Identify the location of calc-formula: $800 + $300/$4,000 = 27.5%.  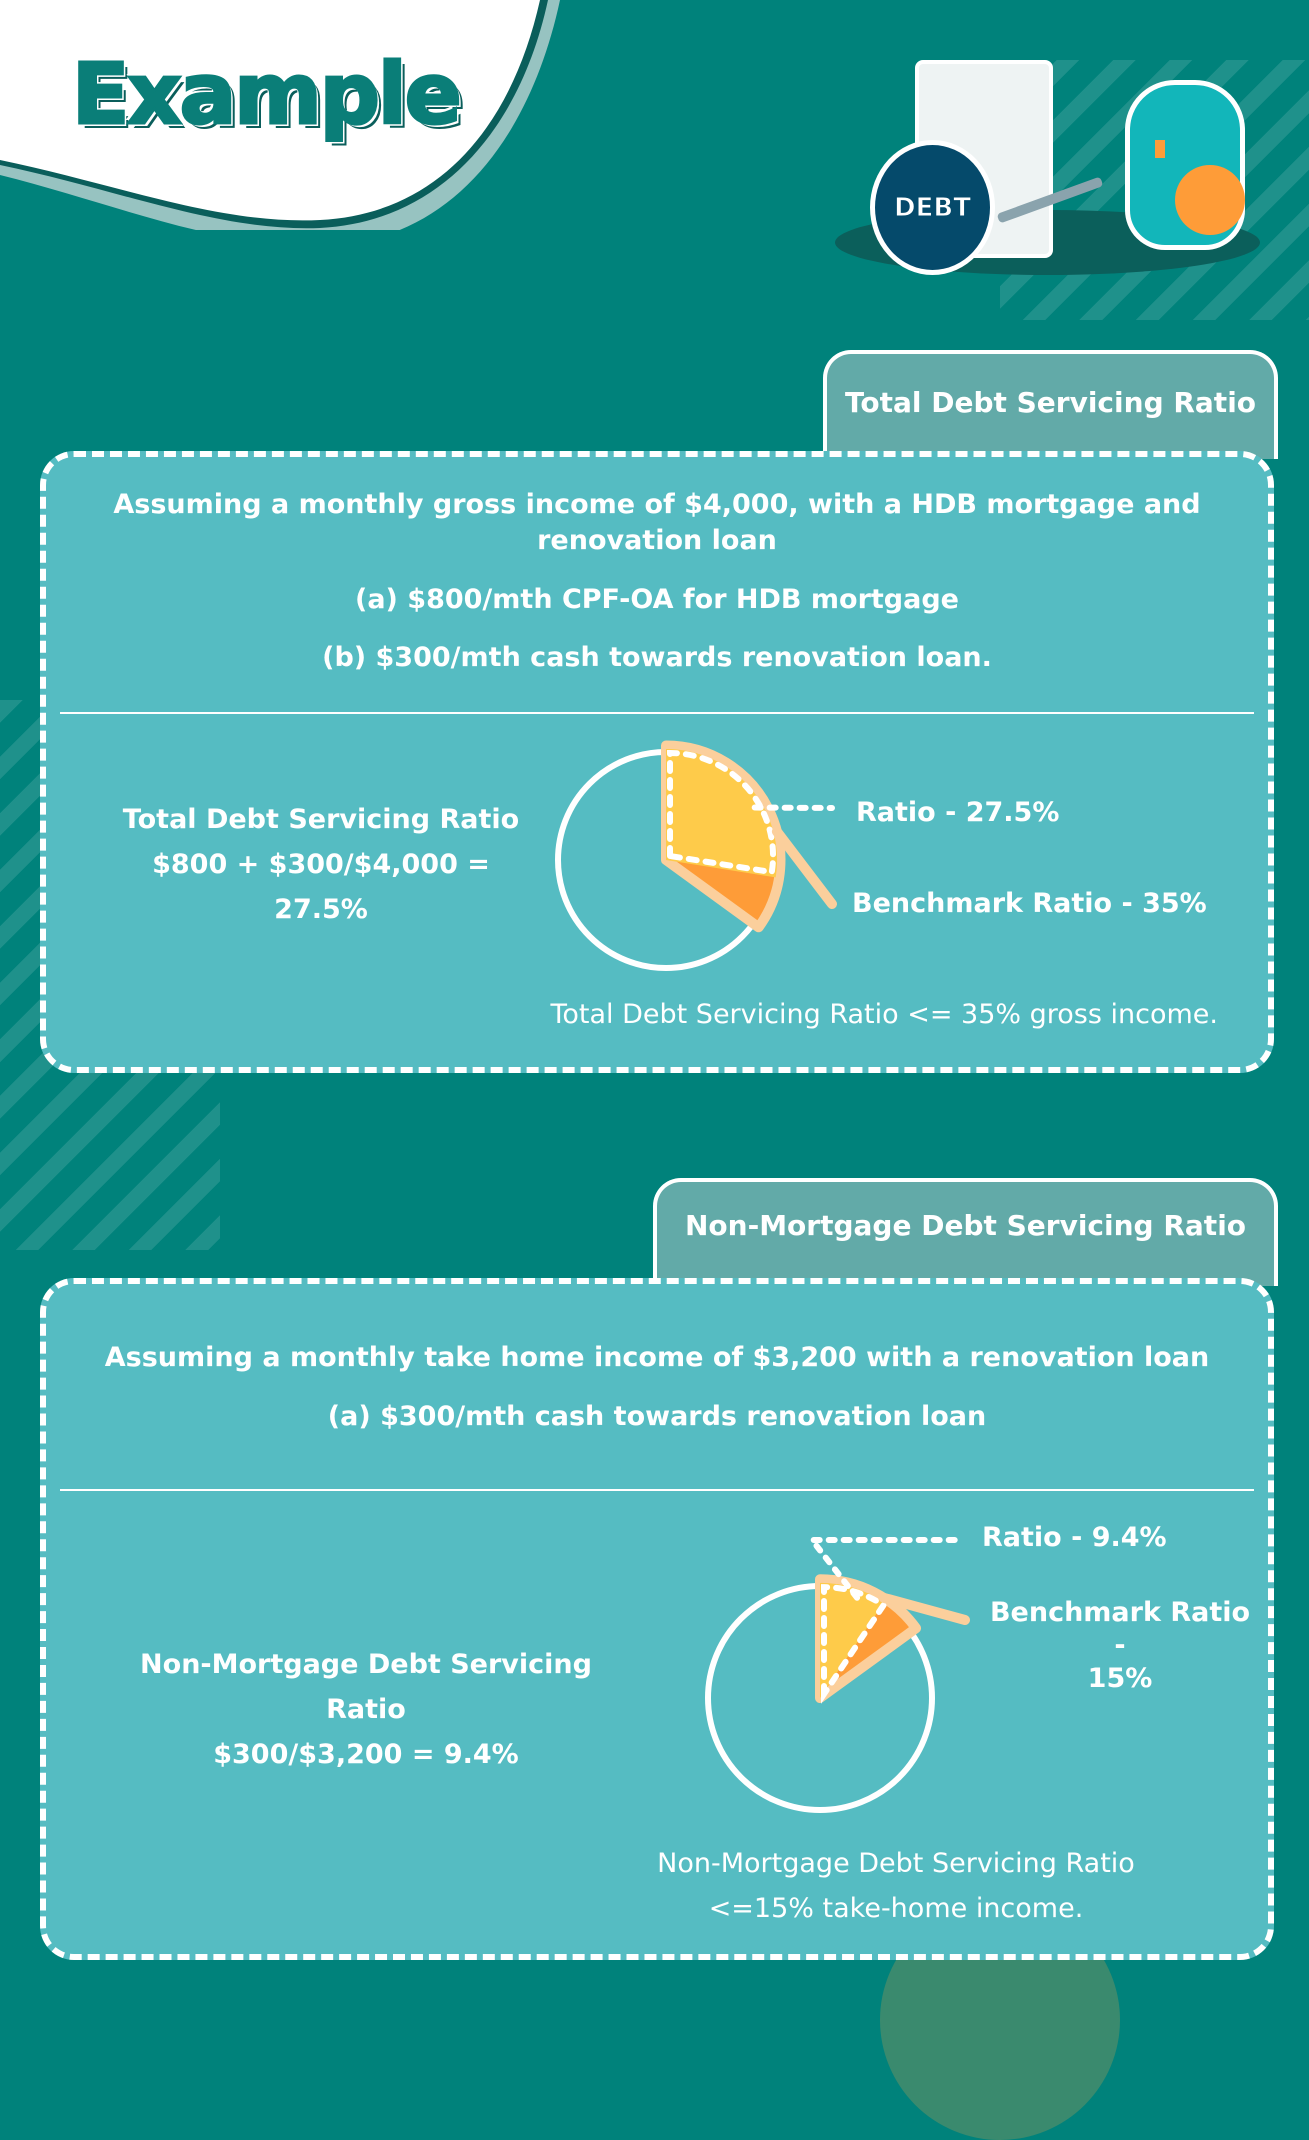
(321, 887).